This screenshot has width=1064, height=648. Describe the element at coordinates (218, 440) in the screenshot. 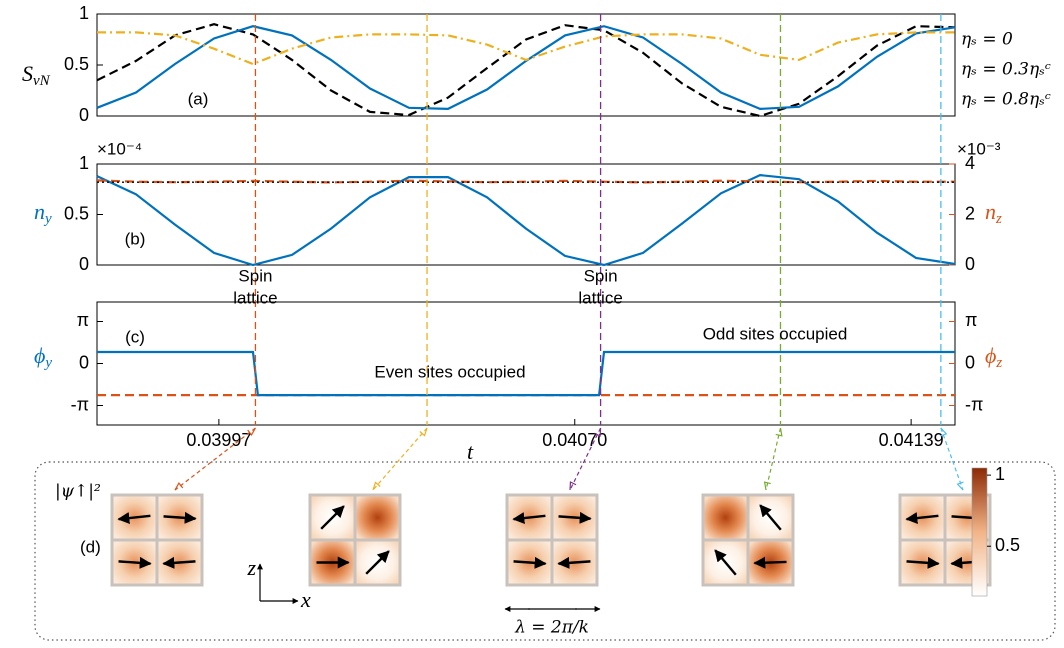

I see `x-tick-label: 0.03997` at that location.